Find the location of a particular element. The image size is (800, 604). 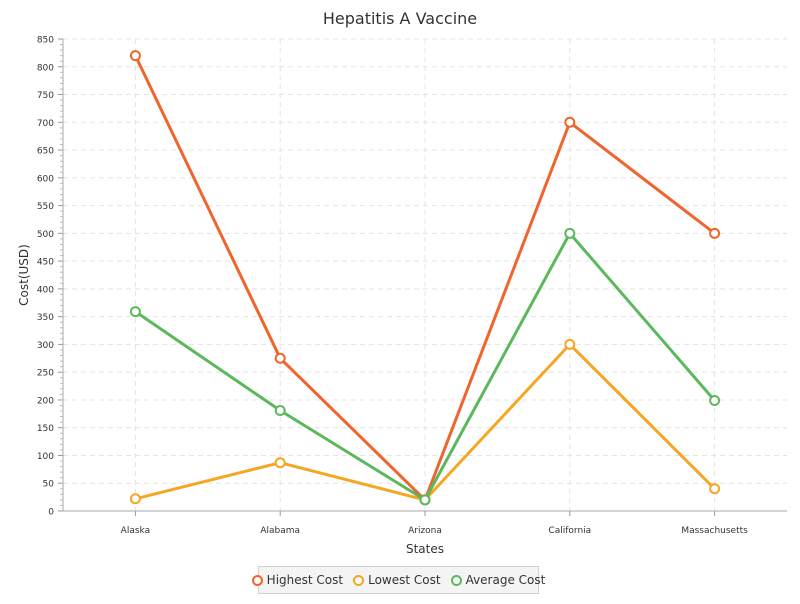

y-tick-label: 150 is located at coordinates (45, 429).